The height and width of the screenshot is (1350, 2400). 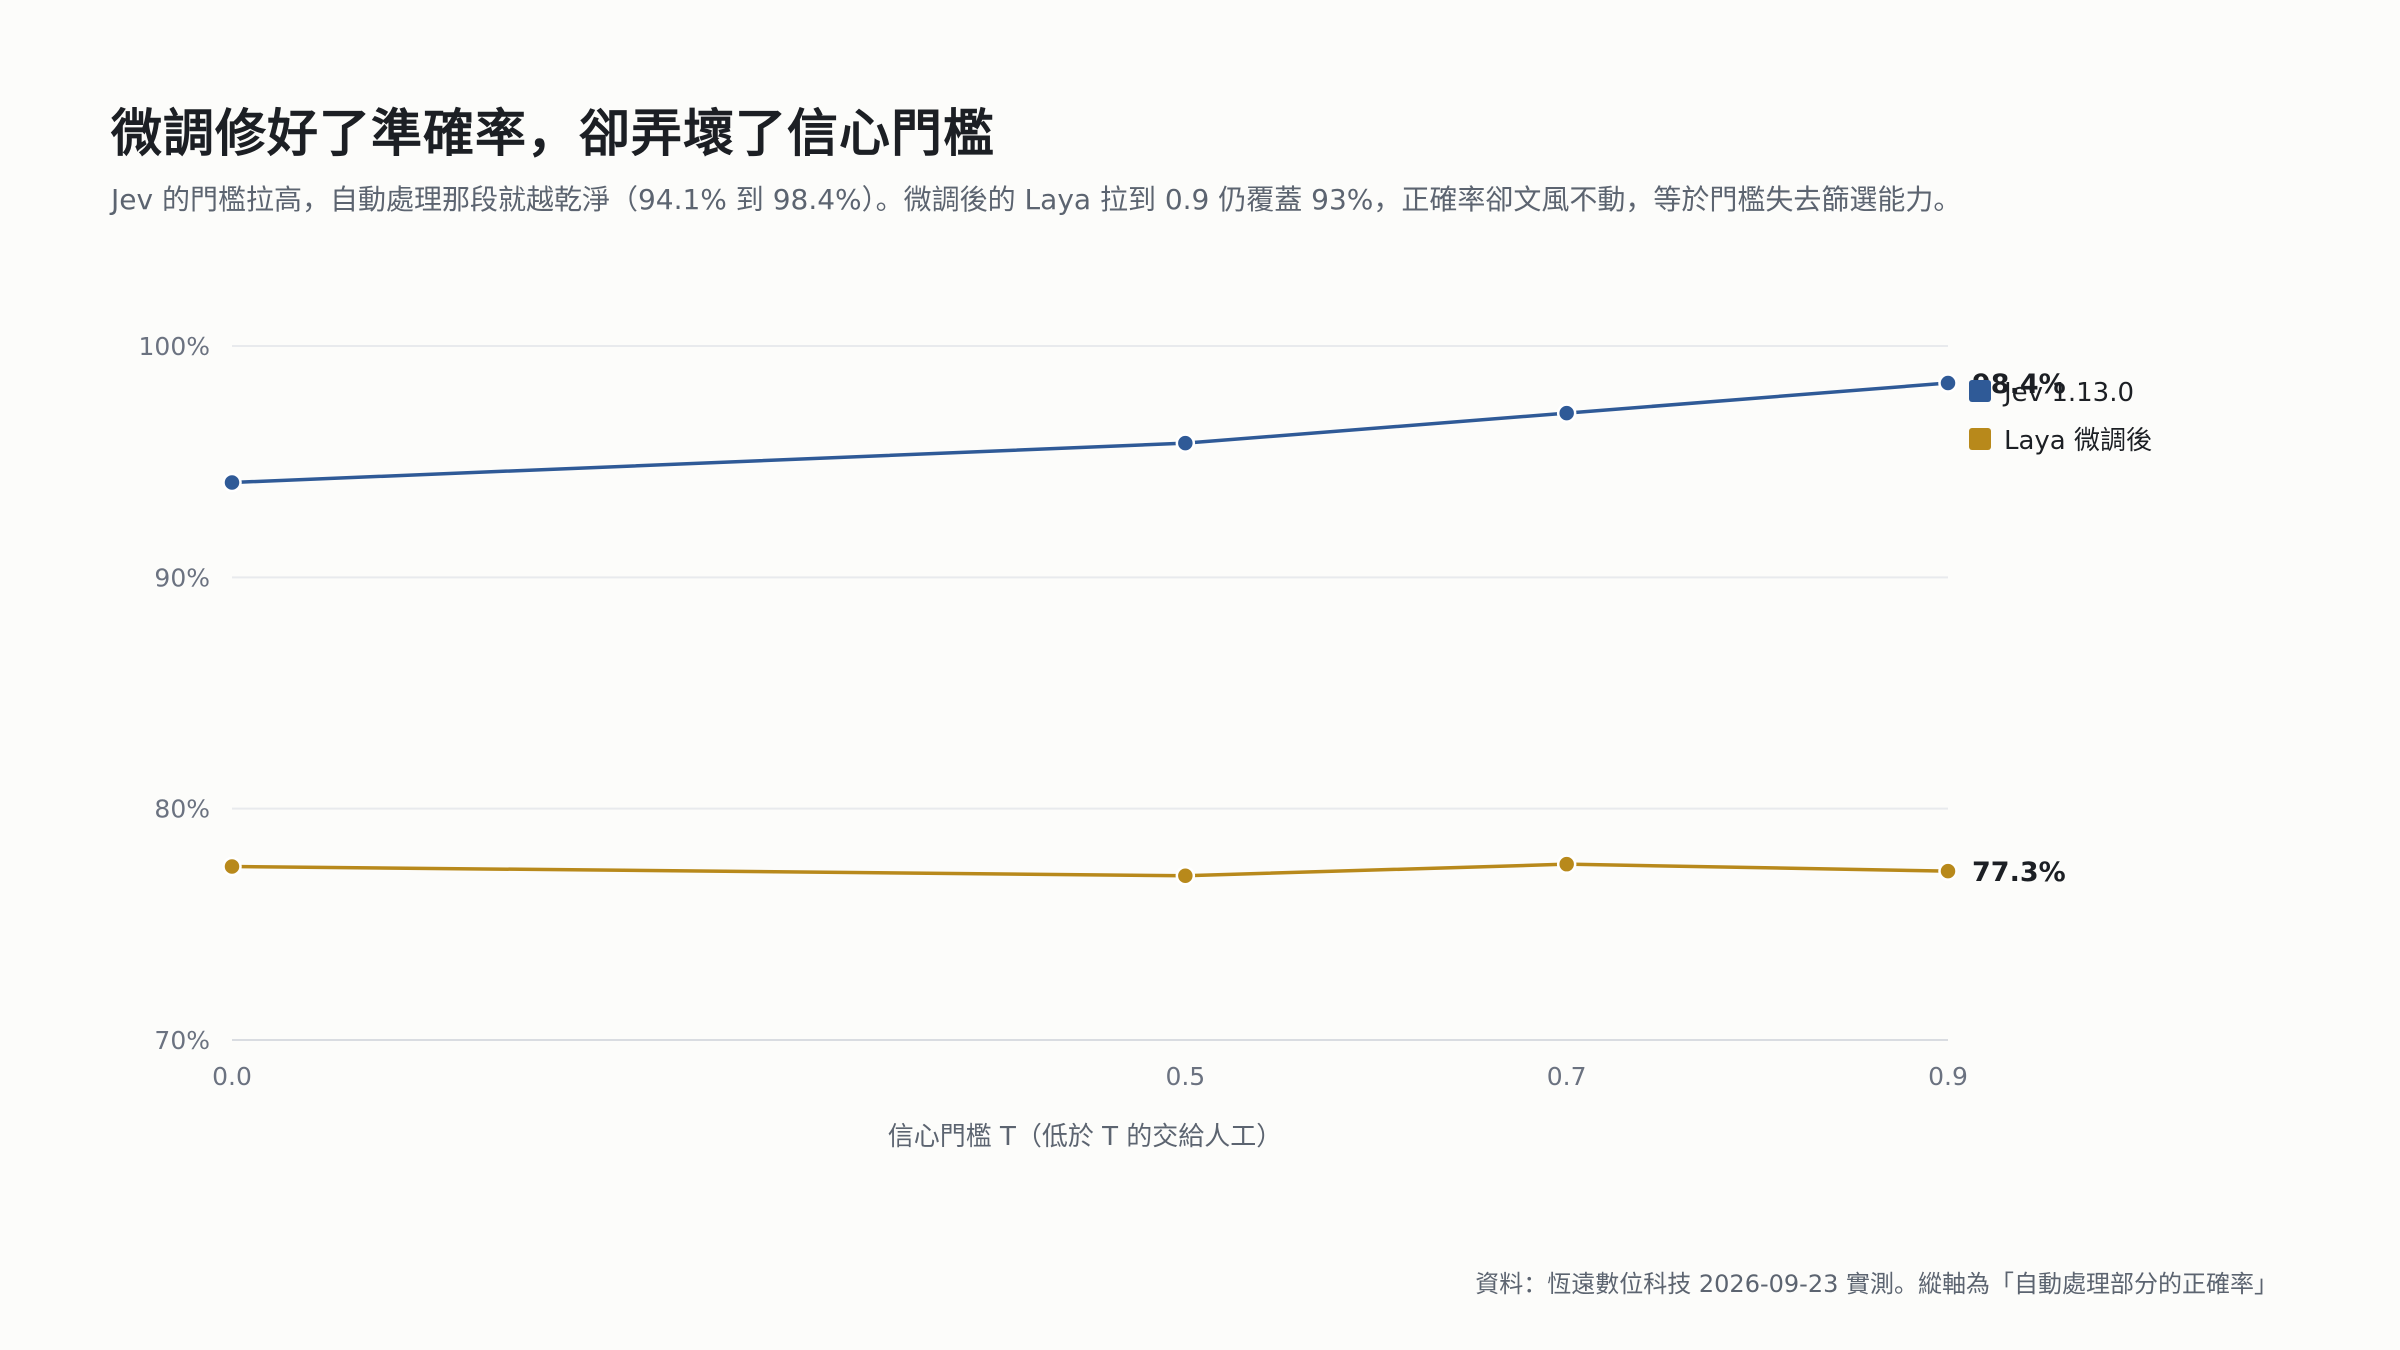 I want to click on y-tick-label: 80%, so click(x=182, y=809).